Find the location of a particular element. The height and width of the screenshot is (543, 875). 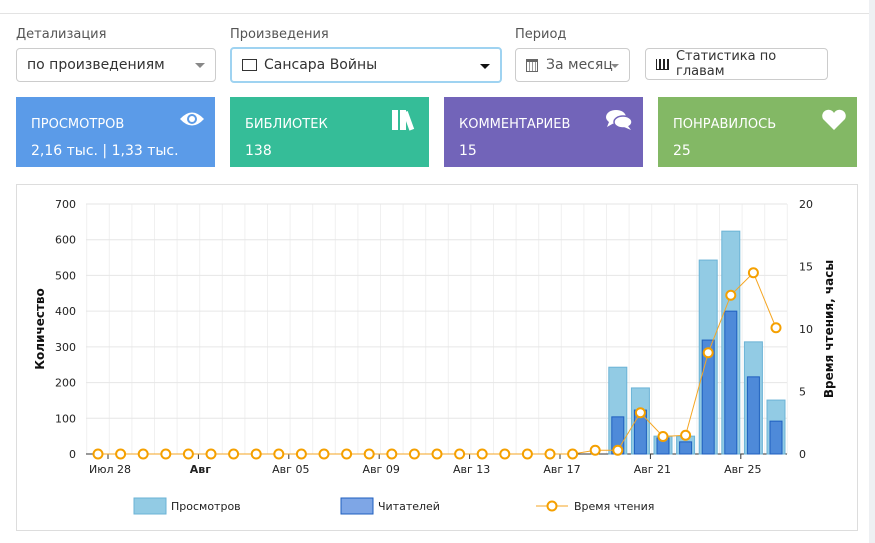

chapters-stats-label: Статистика по главам is located at coordinates (726, 64).